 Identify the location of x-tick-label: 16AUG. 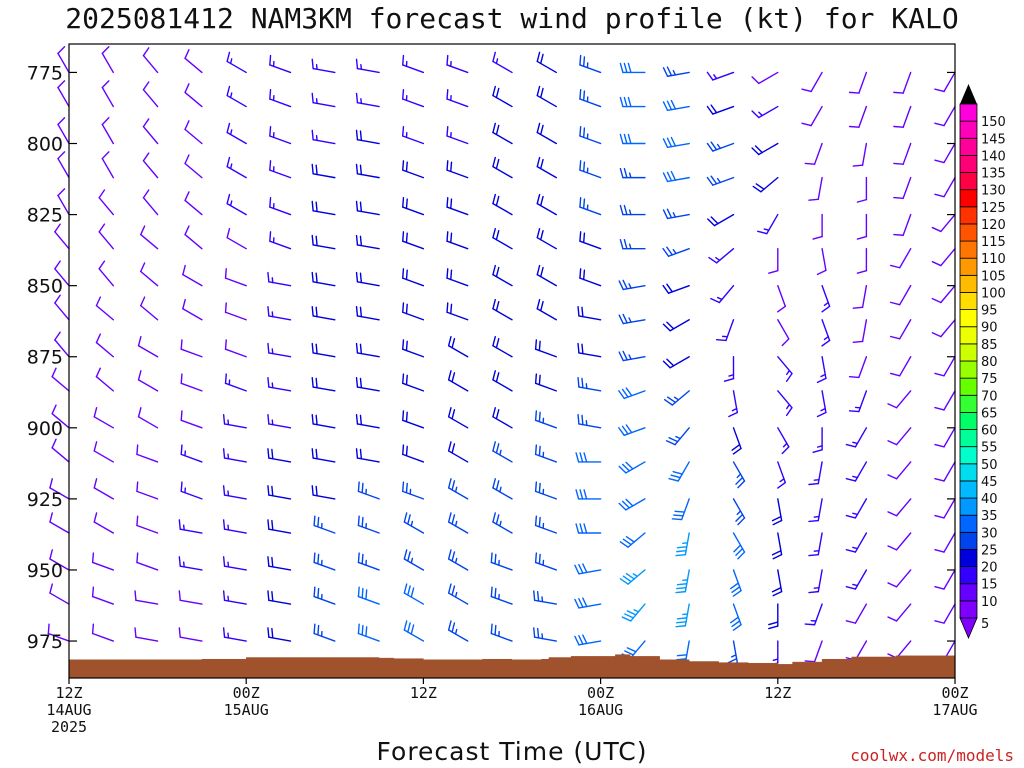
(600, 710).